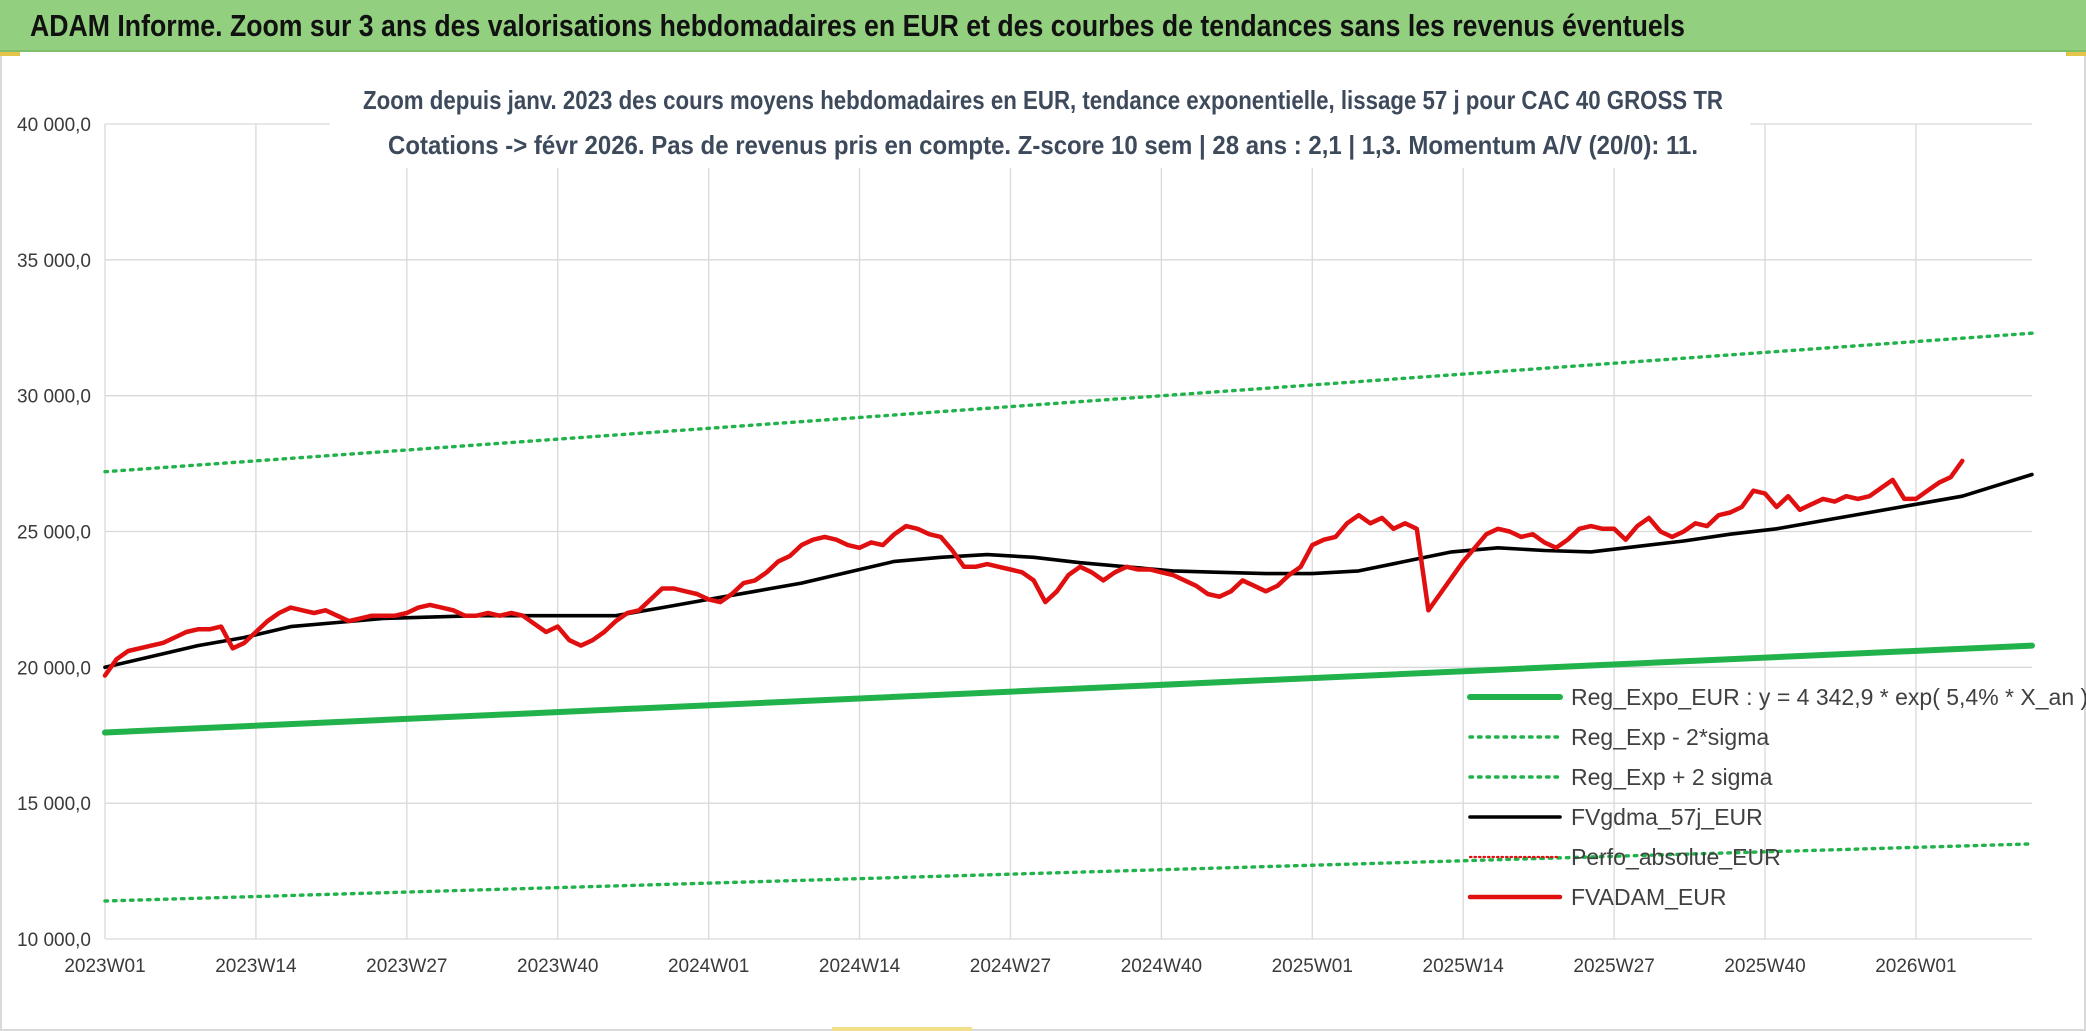 This screenshot has width=2086, height=1031. What do you see at coordinates (1764, 966) in the screenshot?
I see `x-tick-label: 2025W40` at bounding box center [1764, 966].